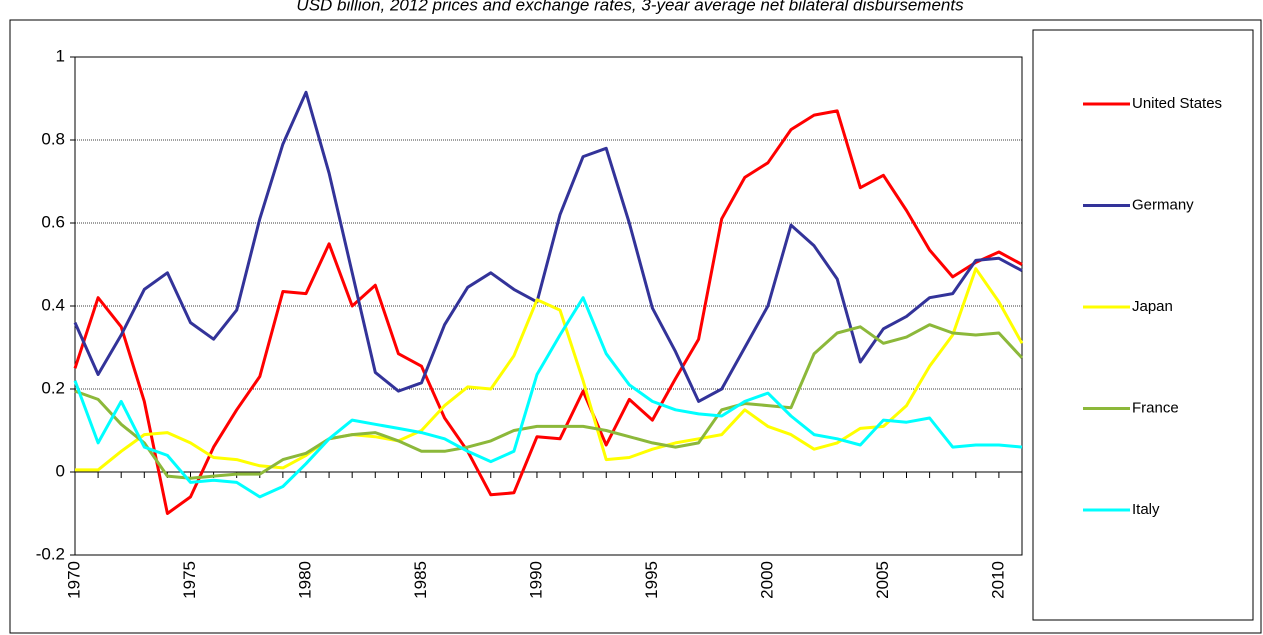  What do you see at coordinates (535, 580) in the screenshot?
I see `x-tick-label: 1990` at bounding box center [535, 580].